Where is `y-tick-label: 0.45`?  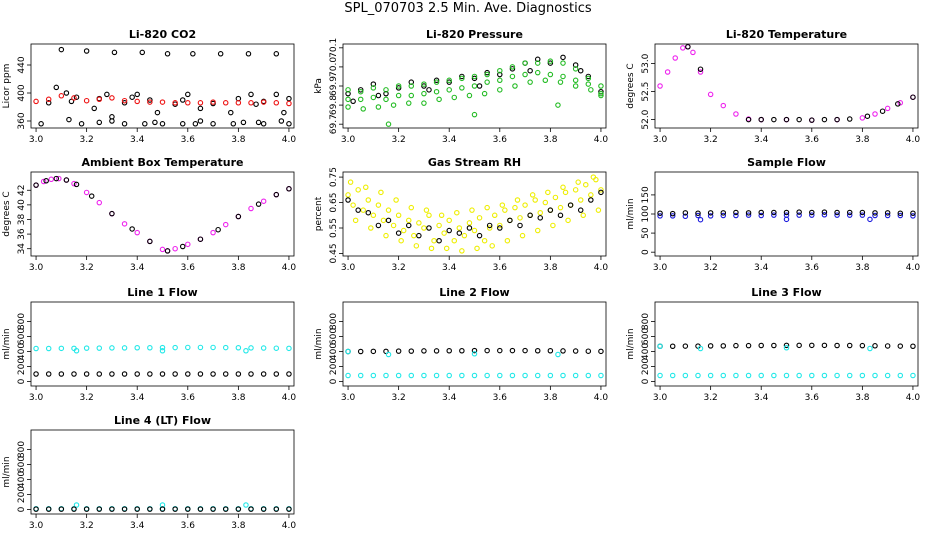 y-tick-label: 0.45 is located at coordinates (334, 253).